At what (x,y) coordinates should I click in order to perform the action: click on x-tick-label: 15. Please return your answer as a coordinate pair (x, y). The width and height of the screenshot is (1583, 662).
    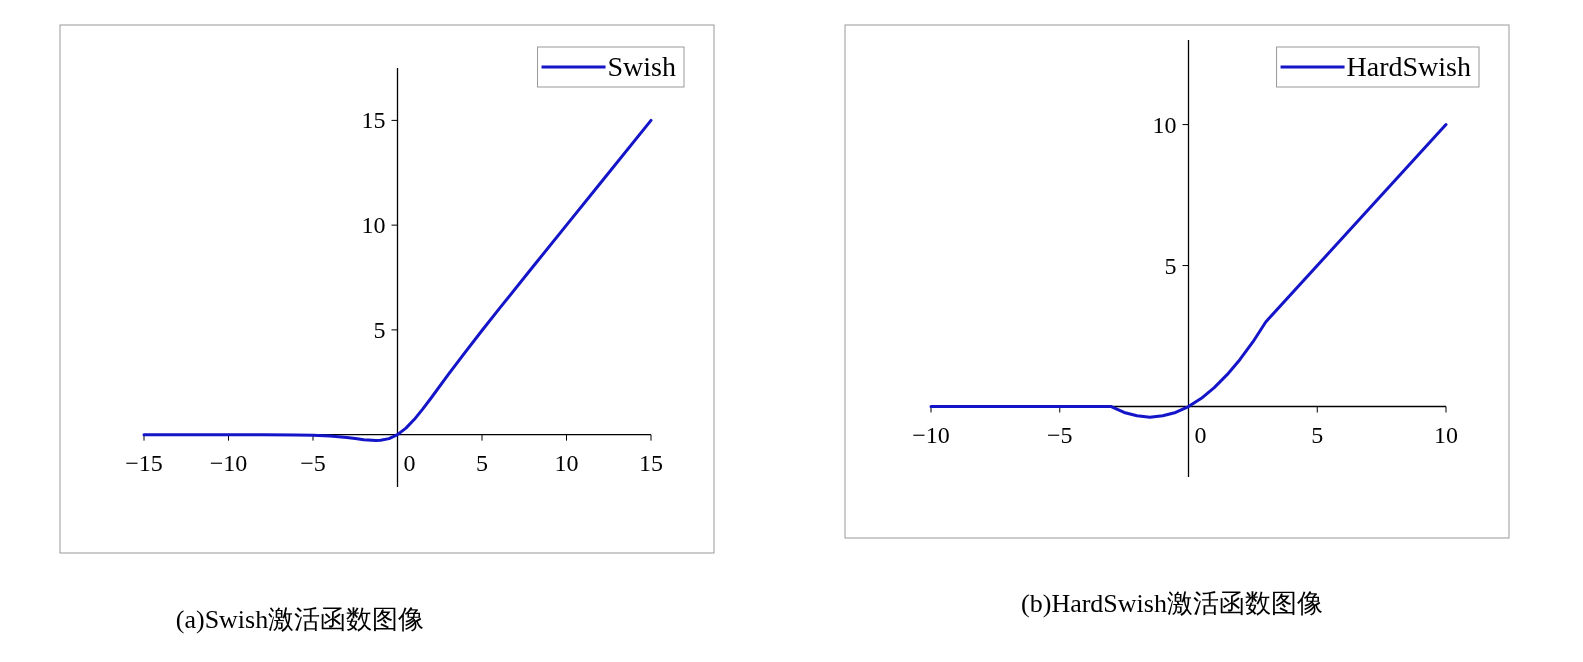
    Looking at the image, I should click on (651, 462).